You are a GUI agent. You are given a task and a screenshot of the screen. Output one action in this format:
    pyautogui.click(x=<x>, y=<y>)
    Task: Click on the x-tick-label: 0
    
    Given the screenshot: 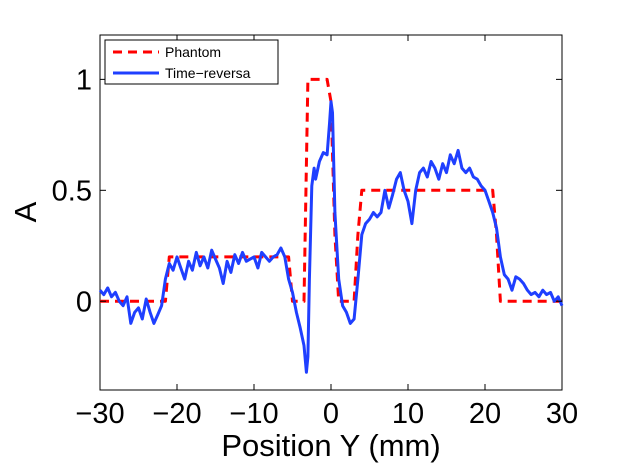 What is the action you would take?
    pyautogui.click(x=331, y=414)
    